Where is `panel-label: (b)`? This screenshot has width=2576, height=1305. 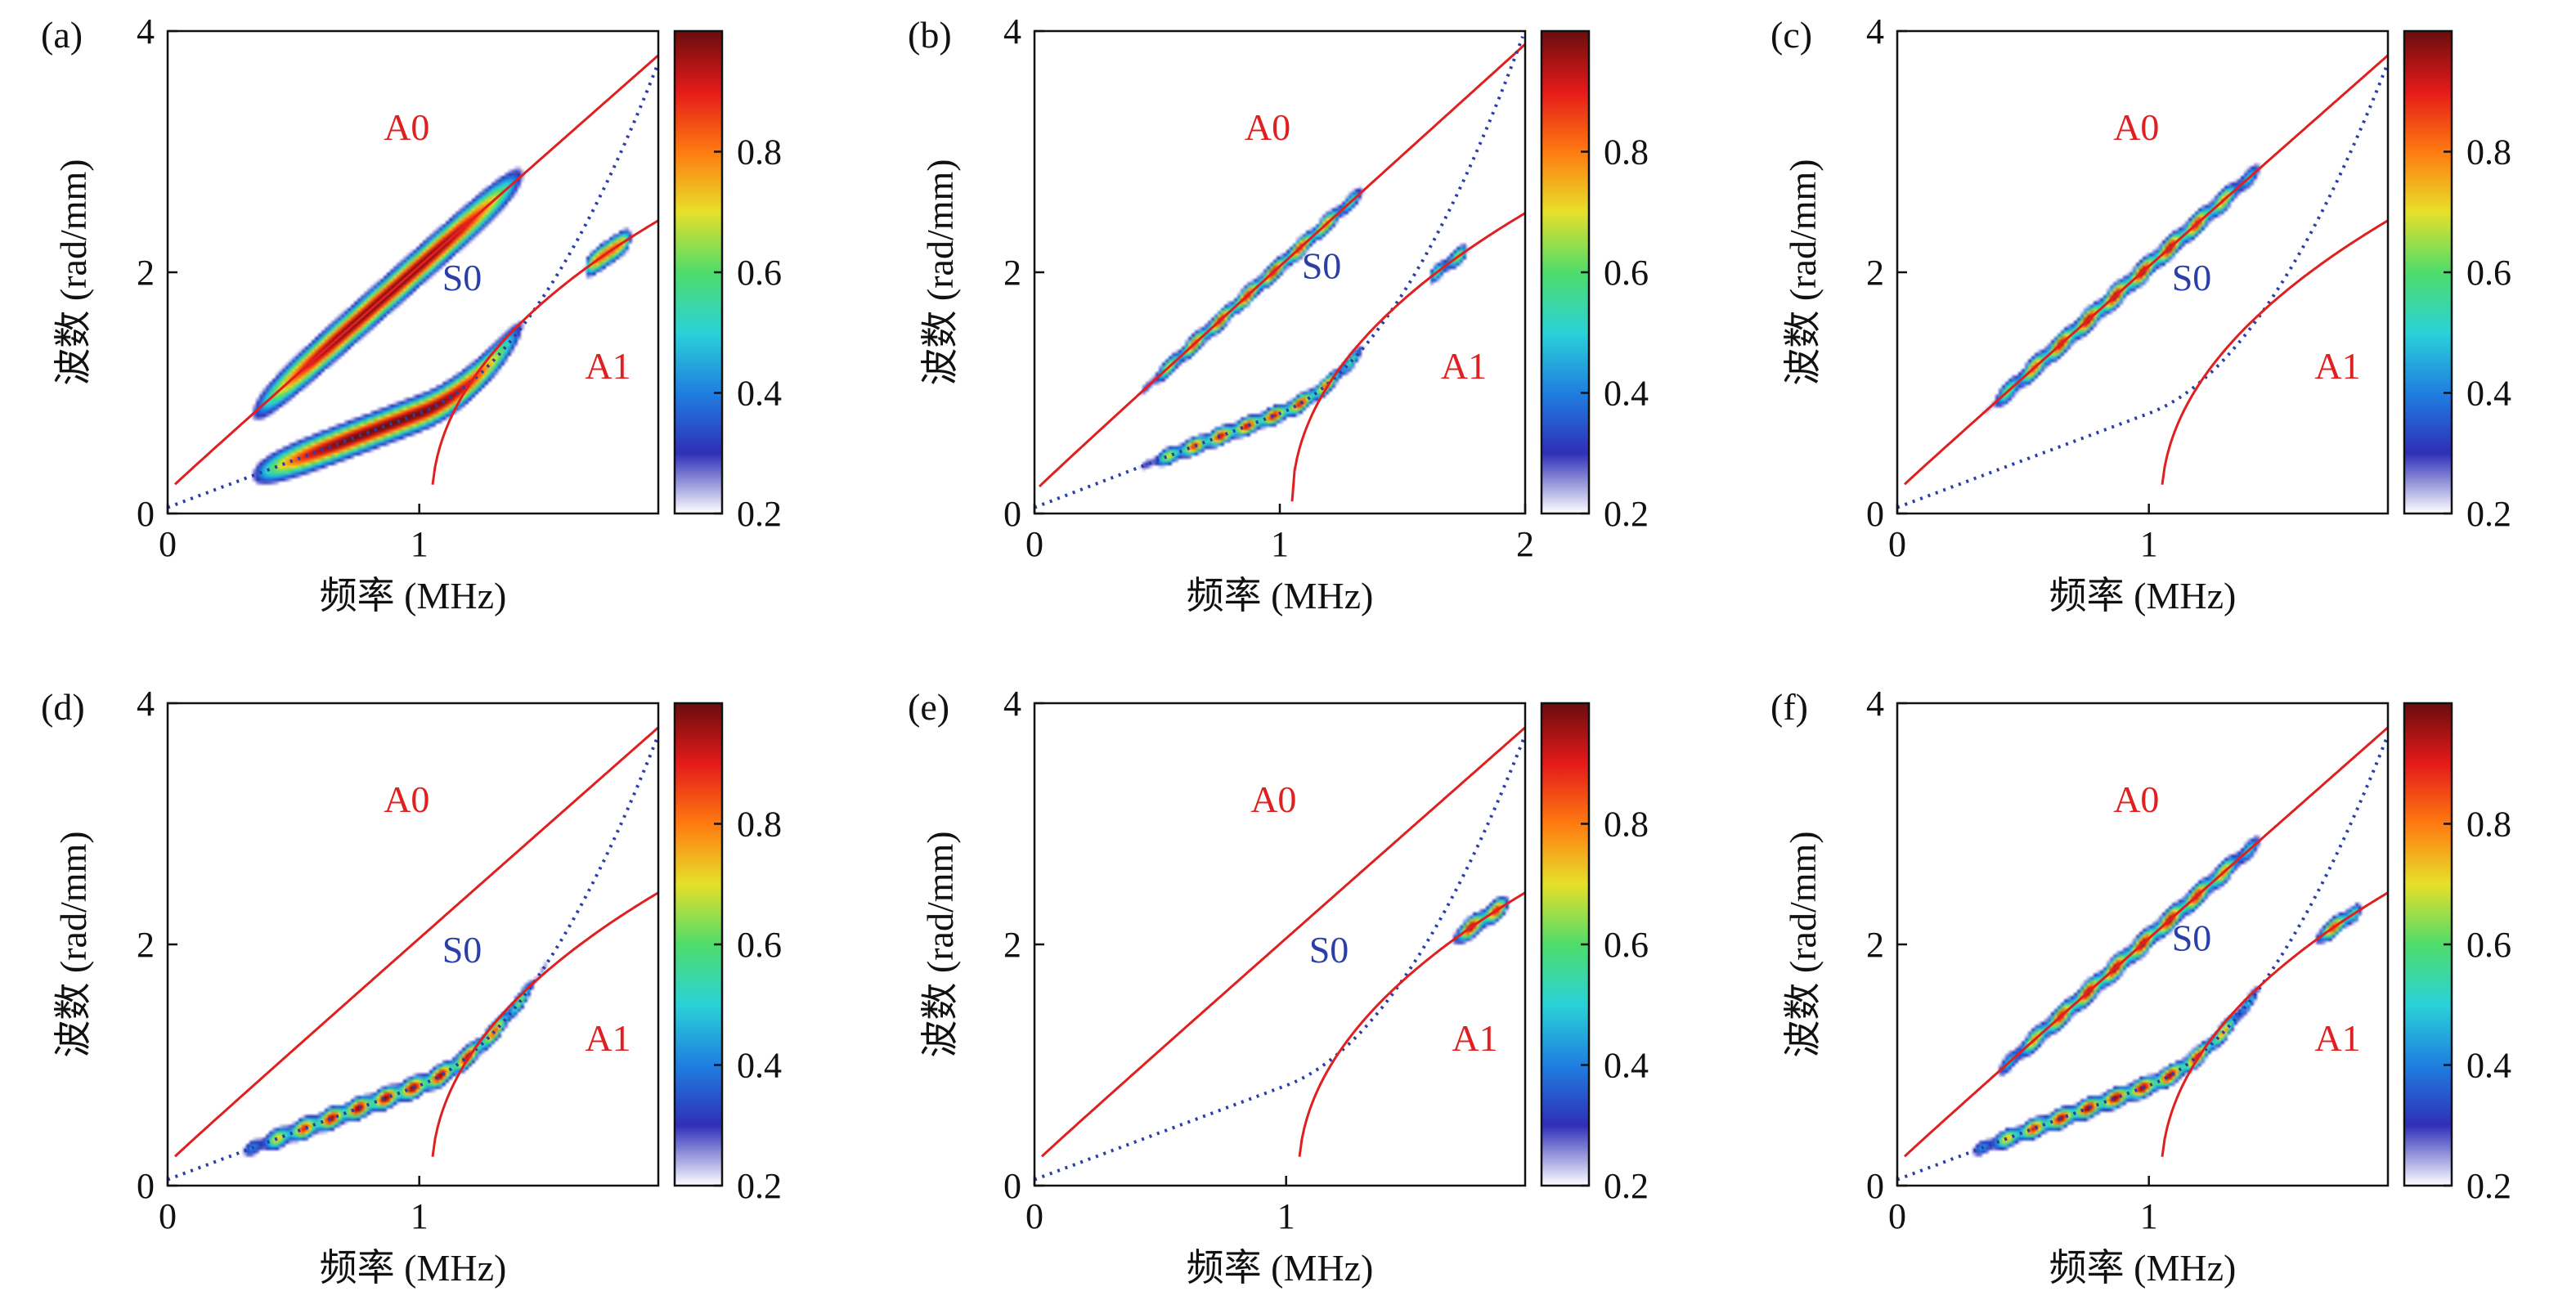 panel-label: (b) is located at coordinates (930, 35).